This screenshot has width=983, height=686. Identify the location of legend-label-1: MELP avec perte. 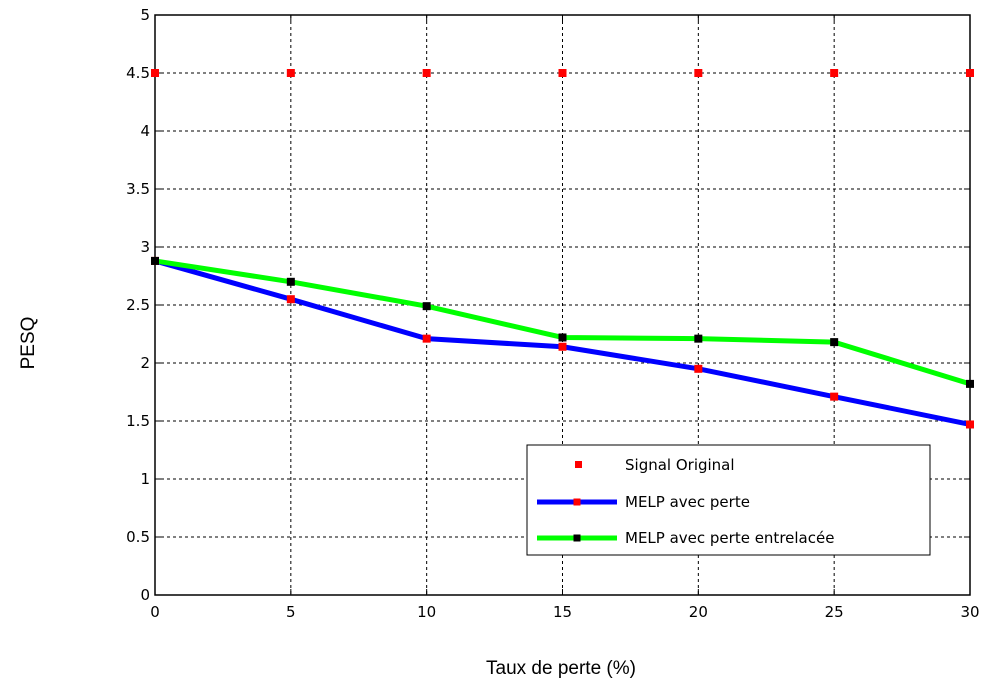
(687, 502).